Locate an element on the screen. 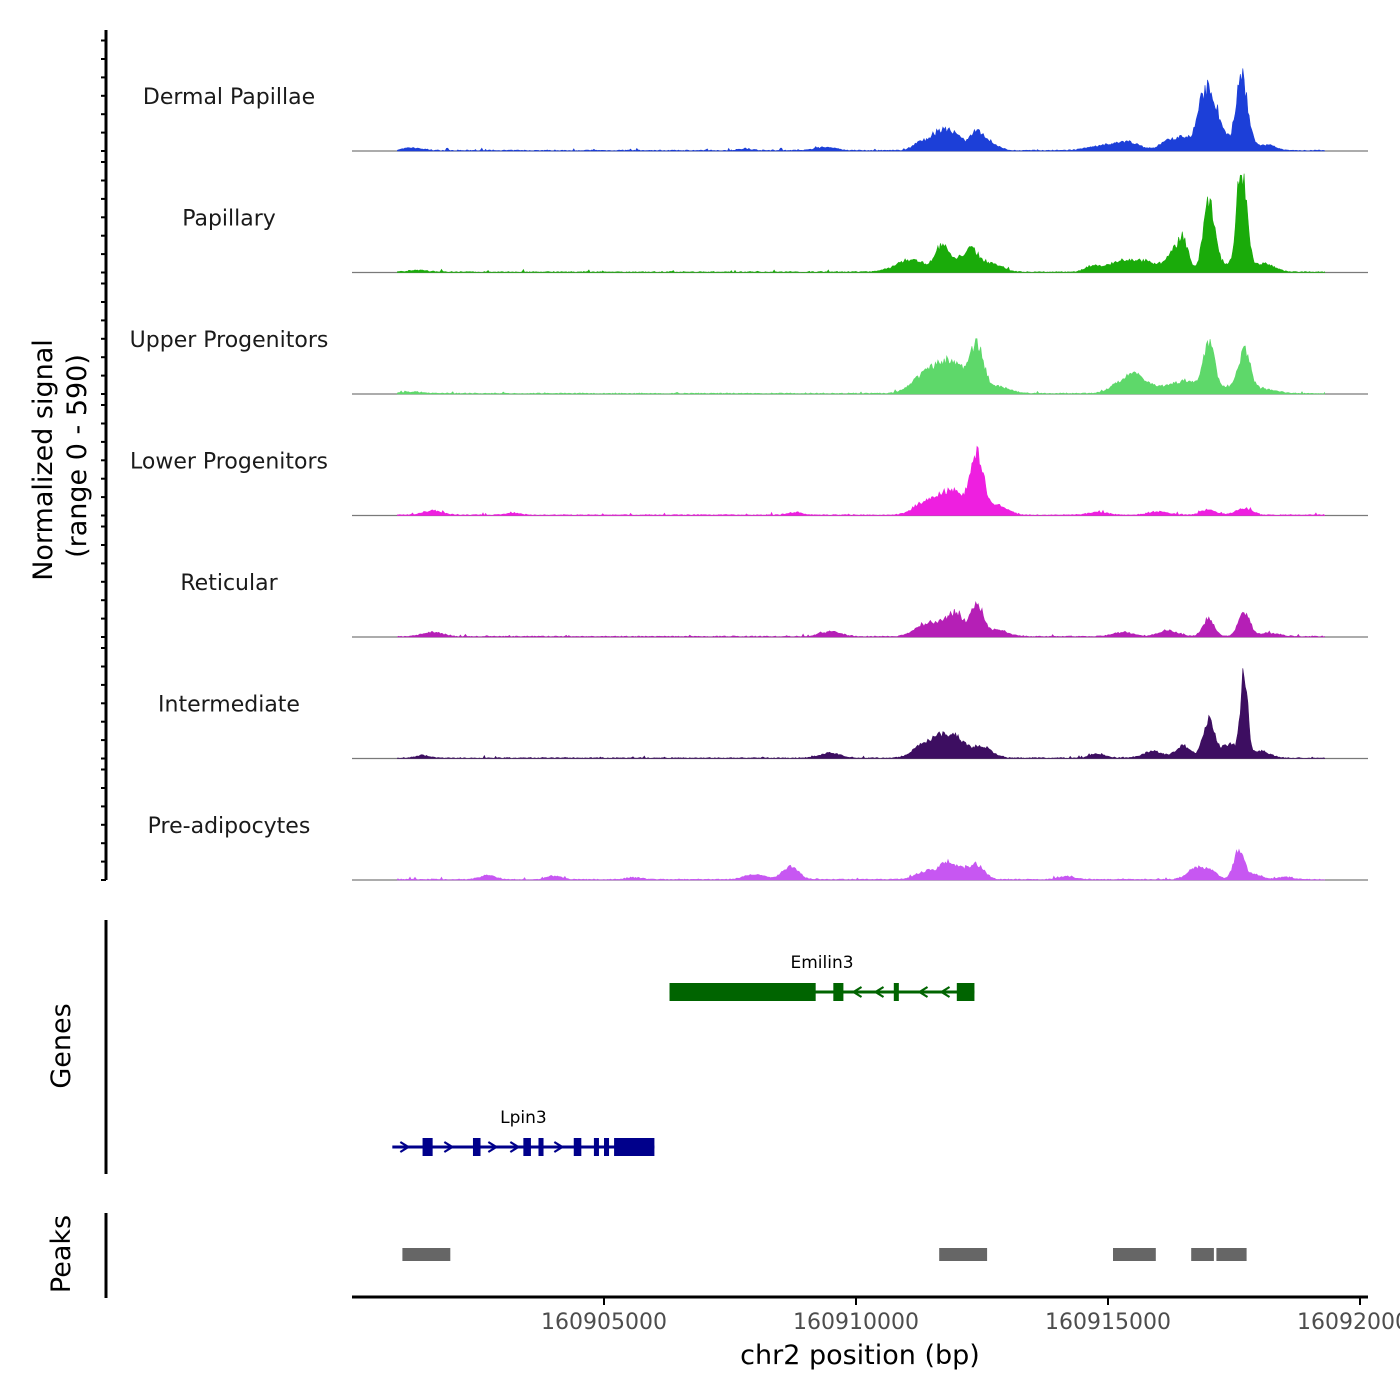  x-axis-label: chr2 position (bp) is located at coordinates (860, 1355).